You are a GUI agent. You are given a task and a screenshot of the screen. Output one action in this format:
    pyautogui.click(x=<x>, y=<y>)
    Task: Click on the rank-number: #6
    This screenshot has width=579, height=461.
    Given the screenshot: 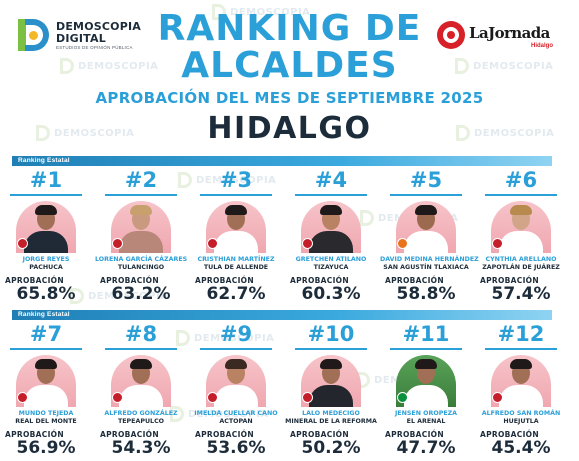 What is the action you would take?
    pyautogui.click(x=521, y=180)
    